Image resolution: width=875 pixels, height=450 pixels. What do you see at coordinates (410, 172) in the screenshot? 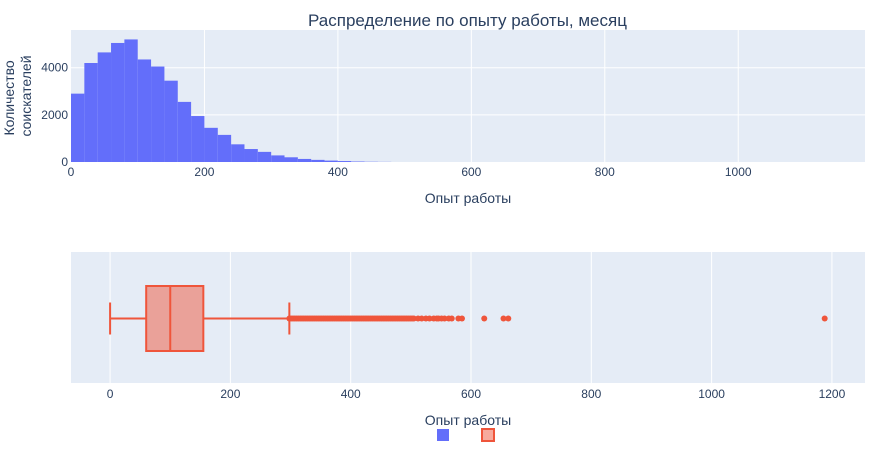
I see `histogram-x-tick-labels: 0 200 400 600 800 1000` at bounding box center [410, 172].